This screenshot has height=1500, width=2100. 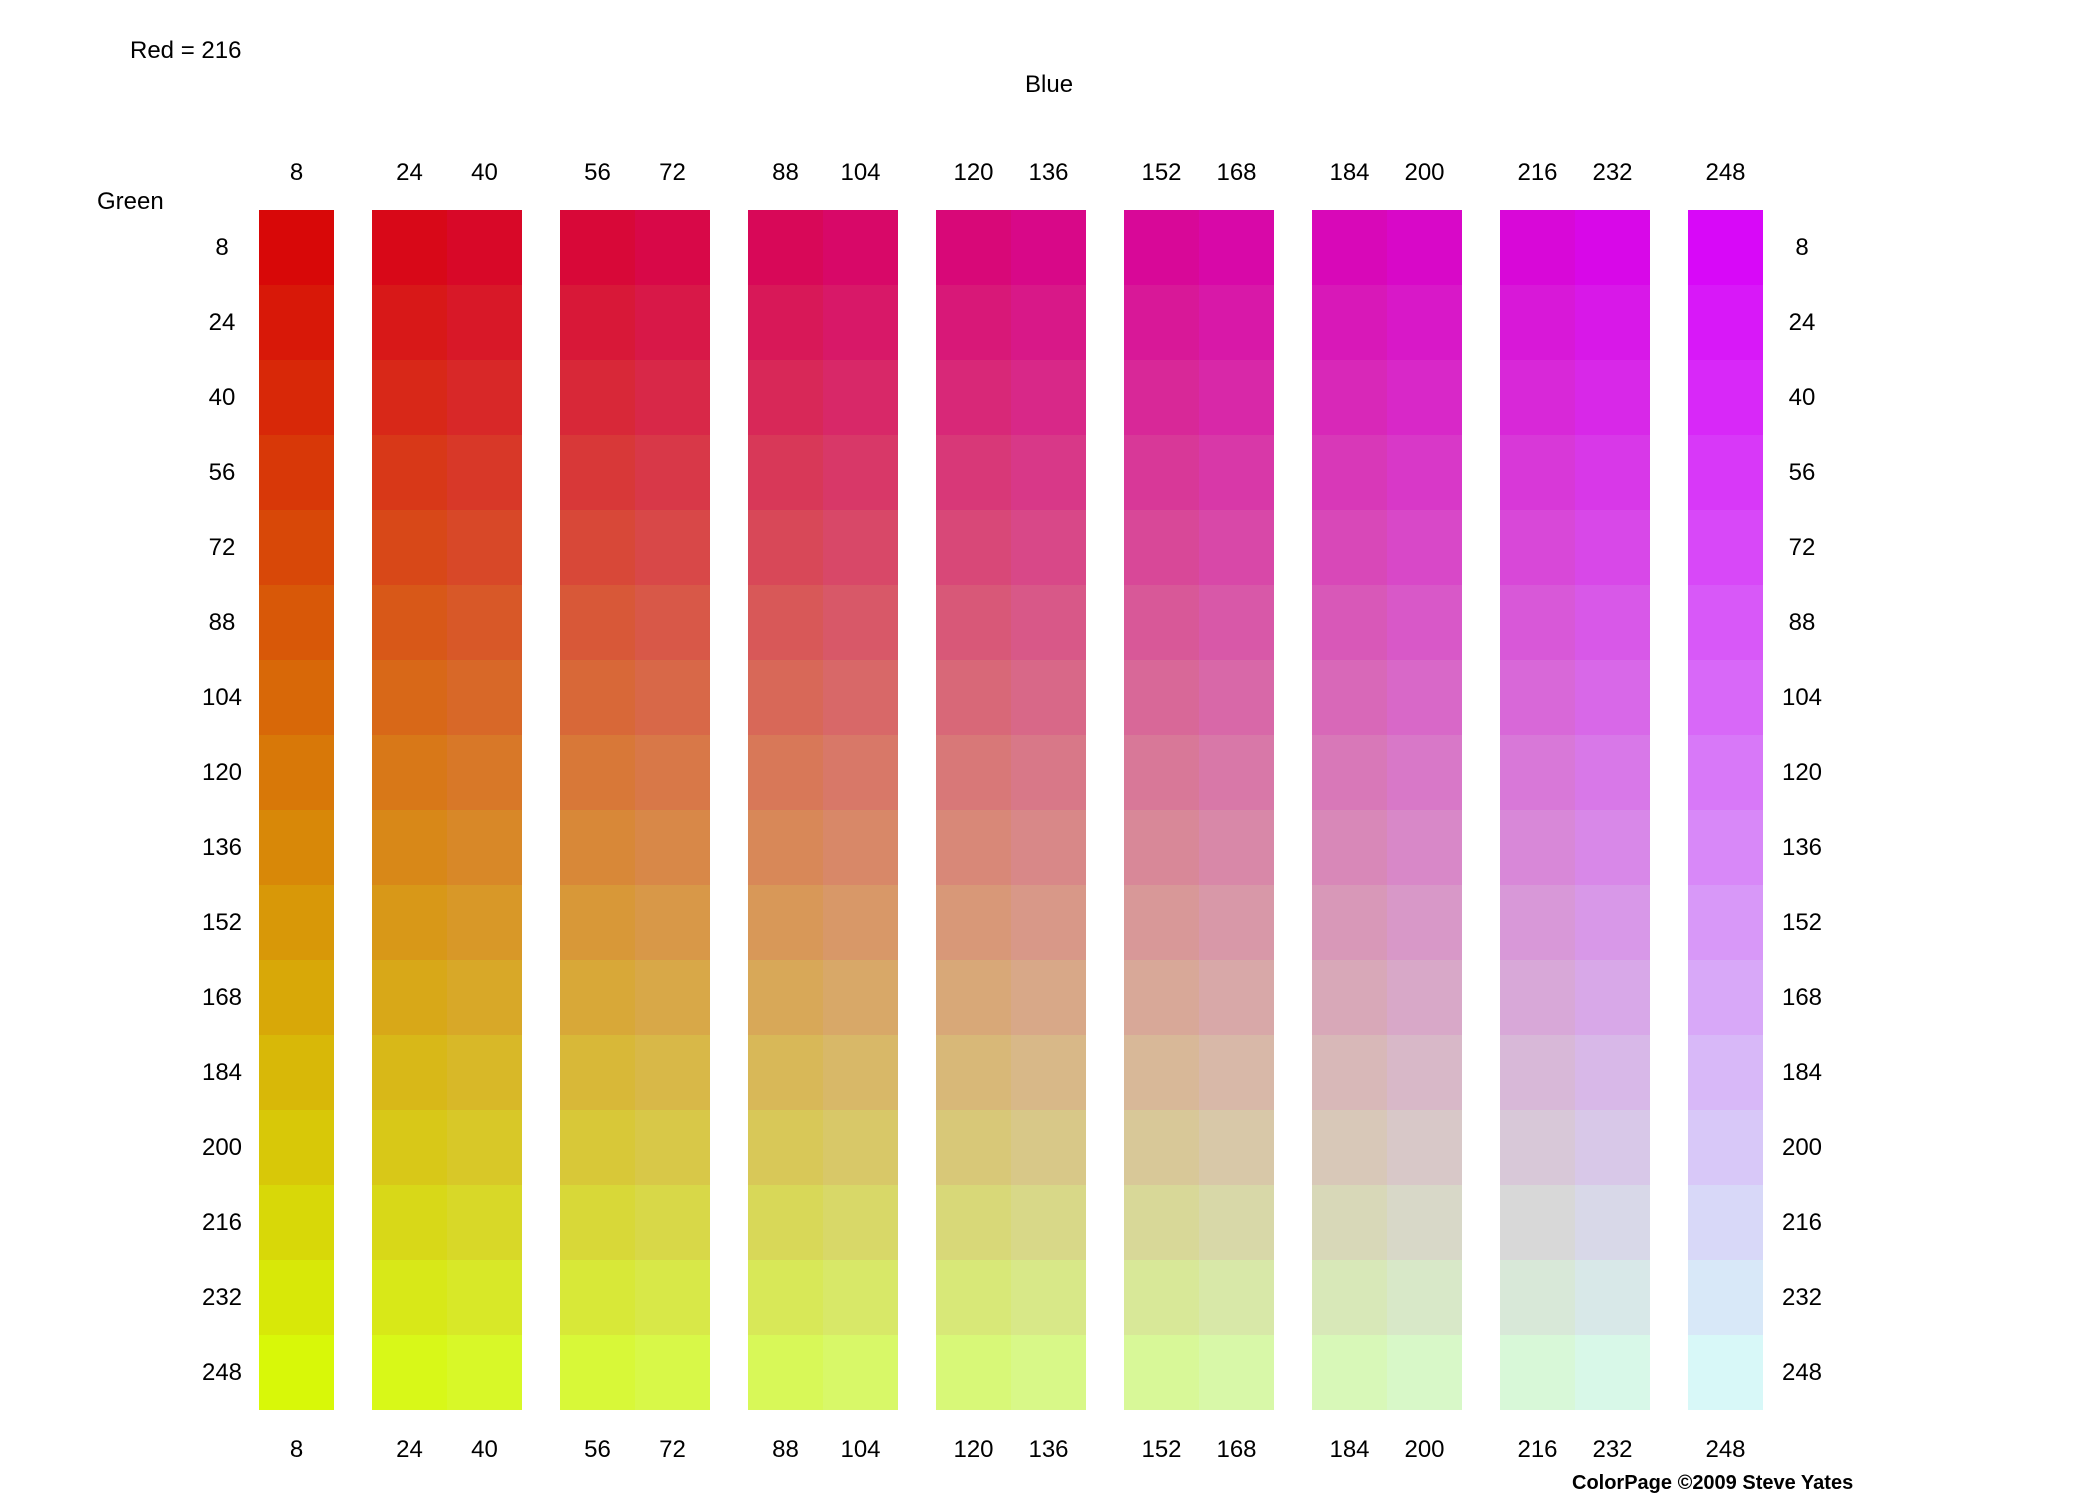 What do you see at coordinates (1802, 1072) in the screenshot?
I see `row-label-right: 184` at bounding box center [1802, 1072].